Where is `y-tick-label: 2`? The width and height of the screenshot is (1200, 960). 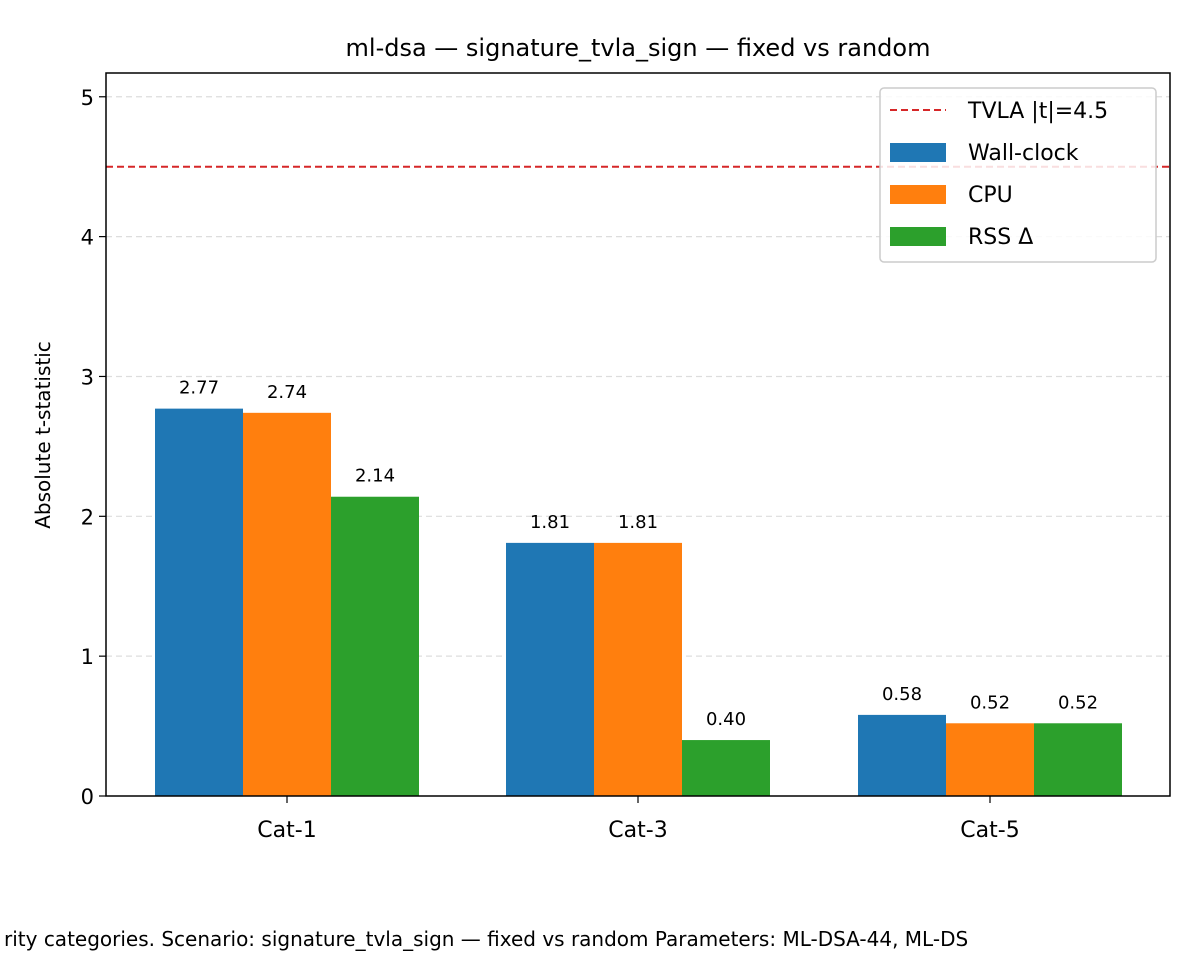 y-tick-label: 2 is located at coordinates (87, 517).